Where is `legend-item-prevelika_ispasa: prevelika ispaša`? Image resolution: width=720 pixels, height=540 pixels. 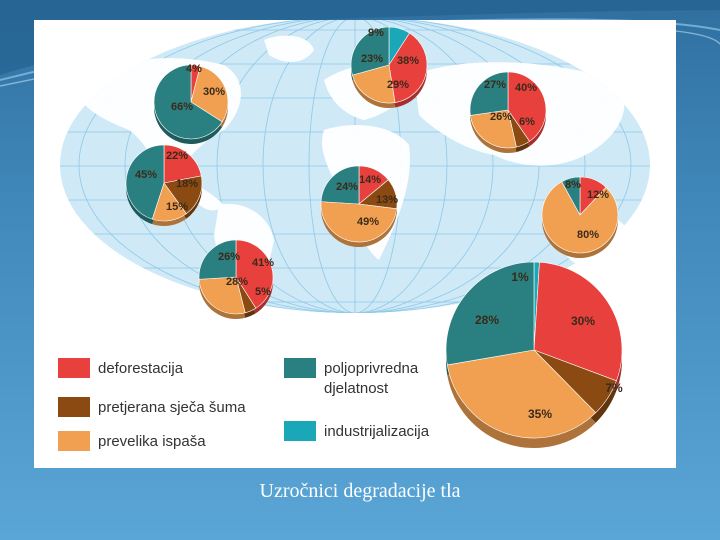 legend-item-prevelika_ispasa: prevelika ispaša is located at coordinates (132, 441).